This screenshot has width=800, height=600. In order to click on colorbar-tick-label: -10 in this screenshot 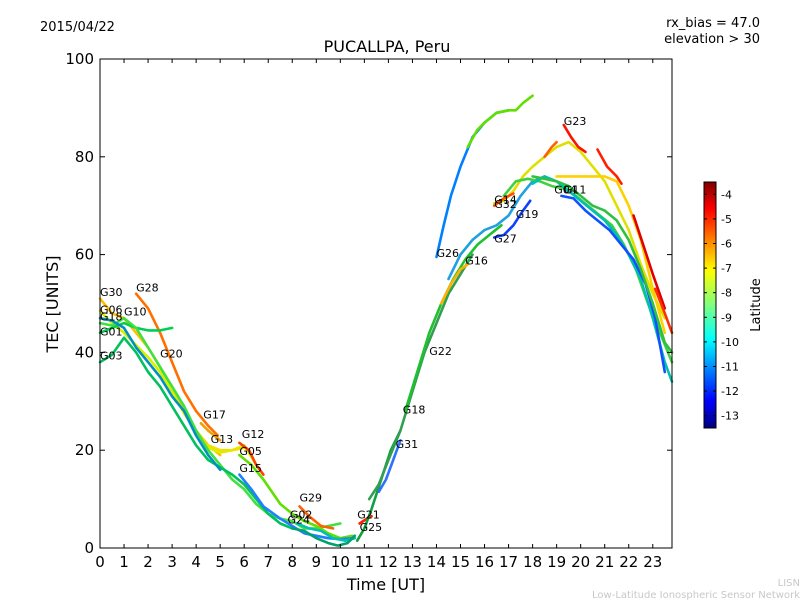, I will do `click(730, 342)`.